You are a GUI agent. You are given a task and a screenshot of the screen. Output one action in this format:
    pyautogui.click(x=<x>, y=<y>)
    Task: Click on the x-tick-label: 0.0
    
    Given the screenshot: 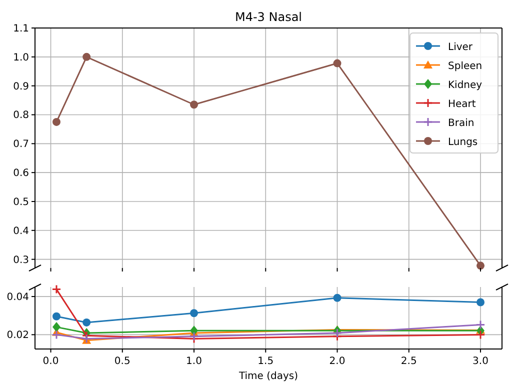 What is the action you would take?
    pyautogui.click(x=50, y=361)
    